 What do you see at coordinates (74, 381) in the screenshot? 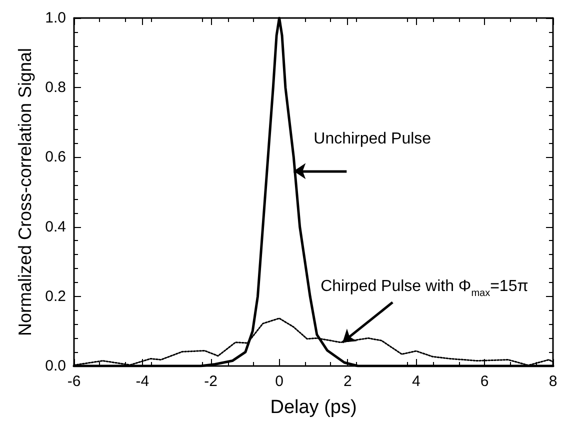
I see `x-tick-label: -6` at bounding box center [74, 381].